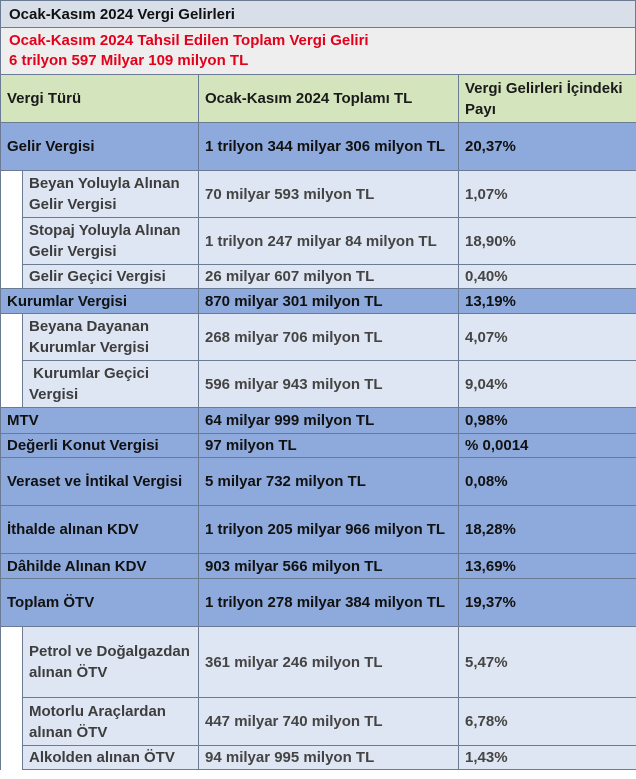  I want to click on row-total: 70 milyar 593 milyon TL, so click(328, 194).